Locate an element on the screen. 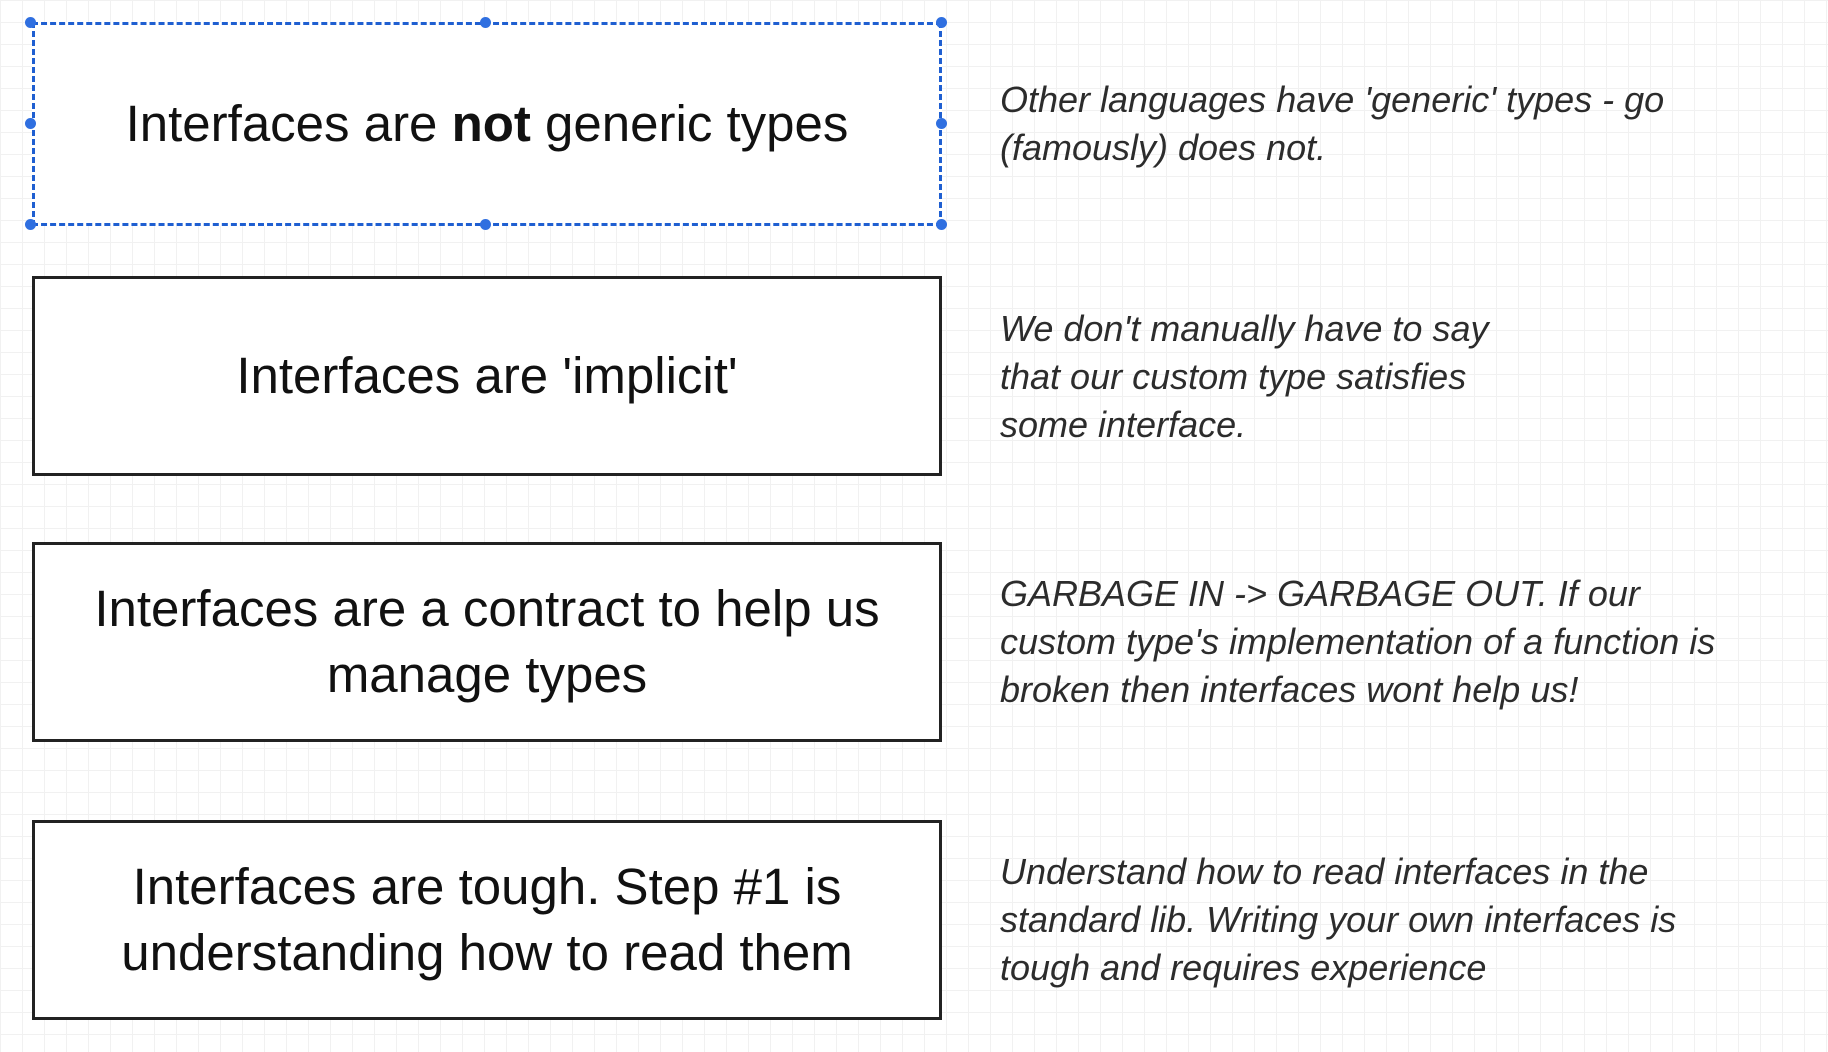 Image resolution: width=1828 pixels, height=1052 pixels. selection-handle-bottom-left is located at coordinates (30, 224).